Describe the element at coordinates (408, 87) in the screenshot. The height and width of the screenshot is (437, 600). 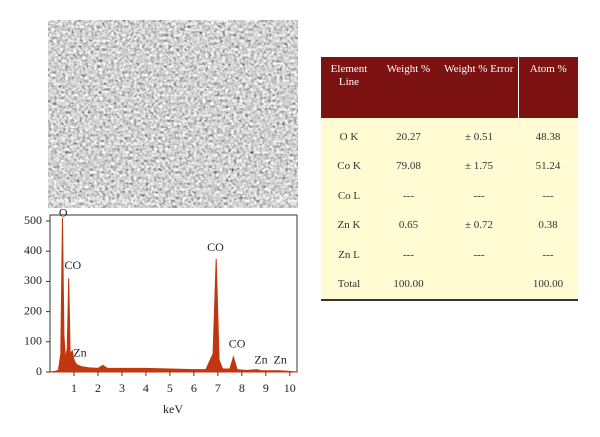
I see `header-cell: Weight %` at that location.